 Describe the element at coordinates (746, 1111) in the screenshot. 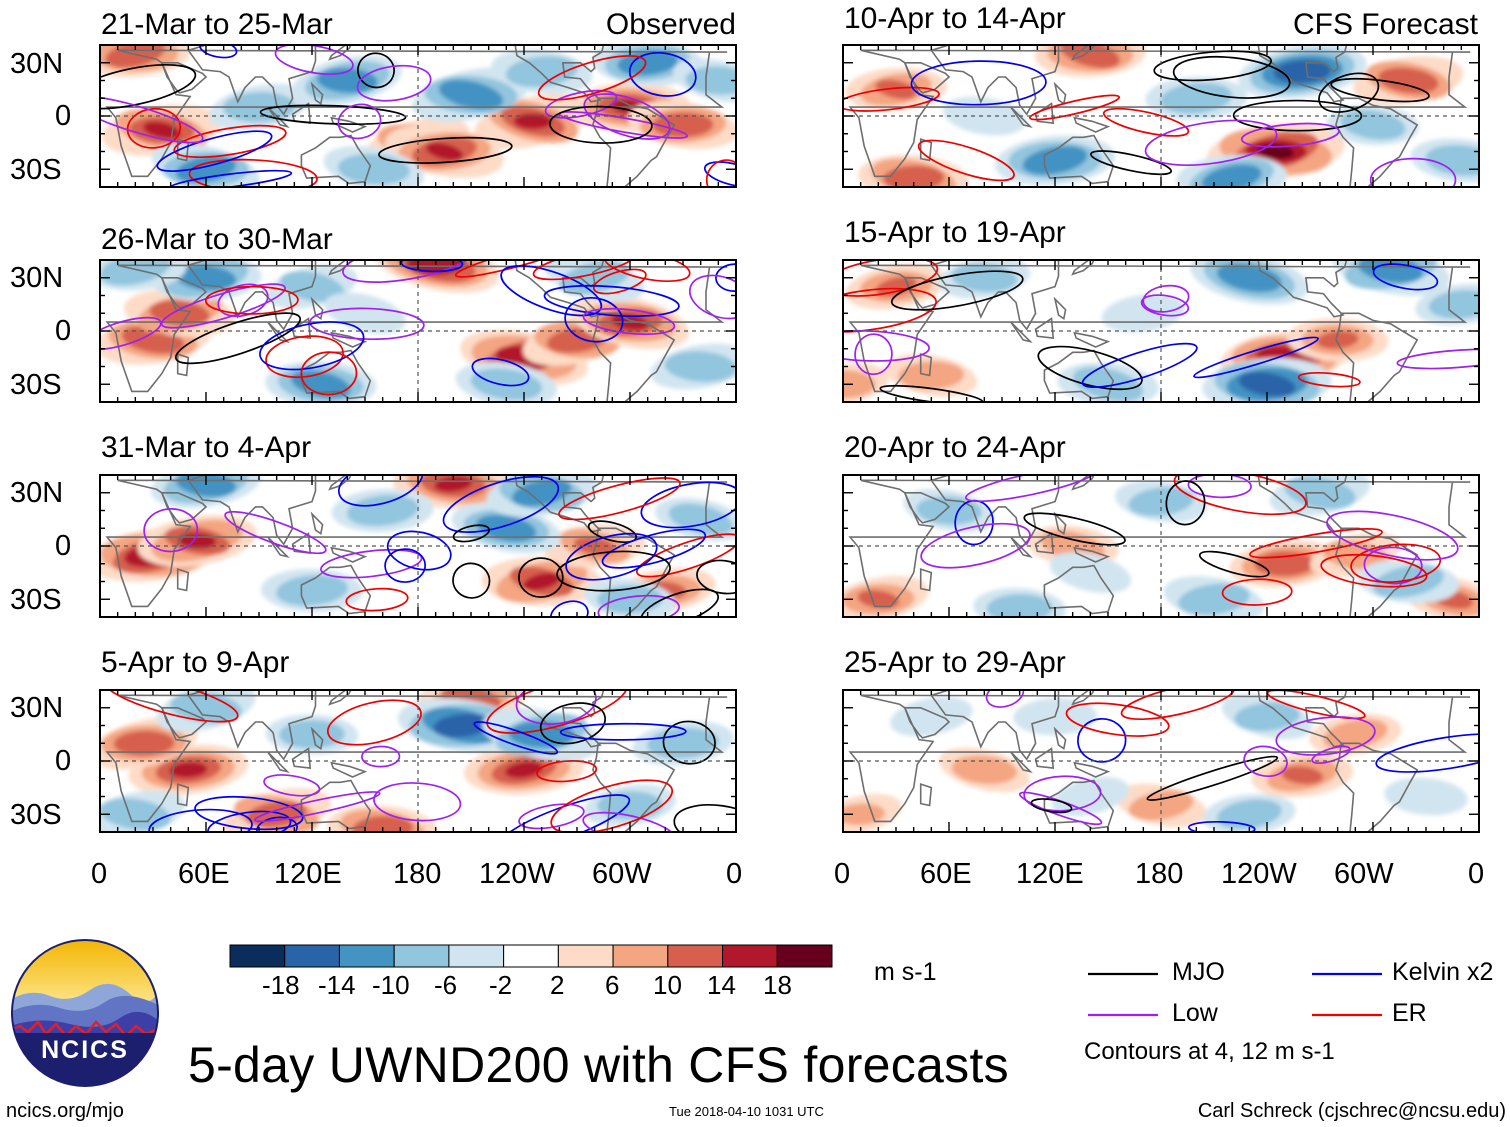

I see `footer-timestamp: Tue 2018-04-10 1031 UTC` at that location.